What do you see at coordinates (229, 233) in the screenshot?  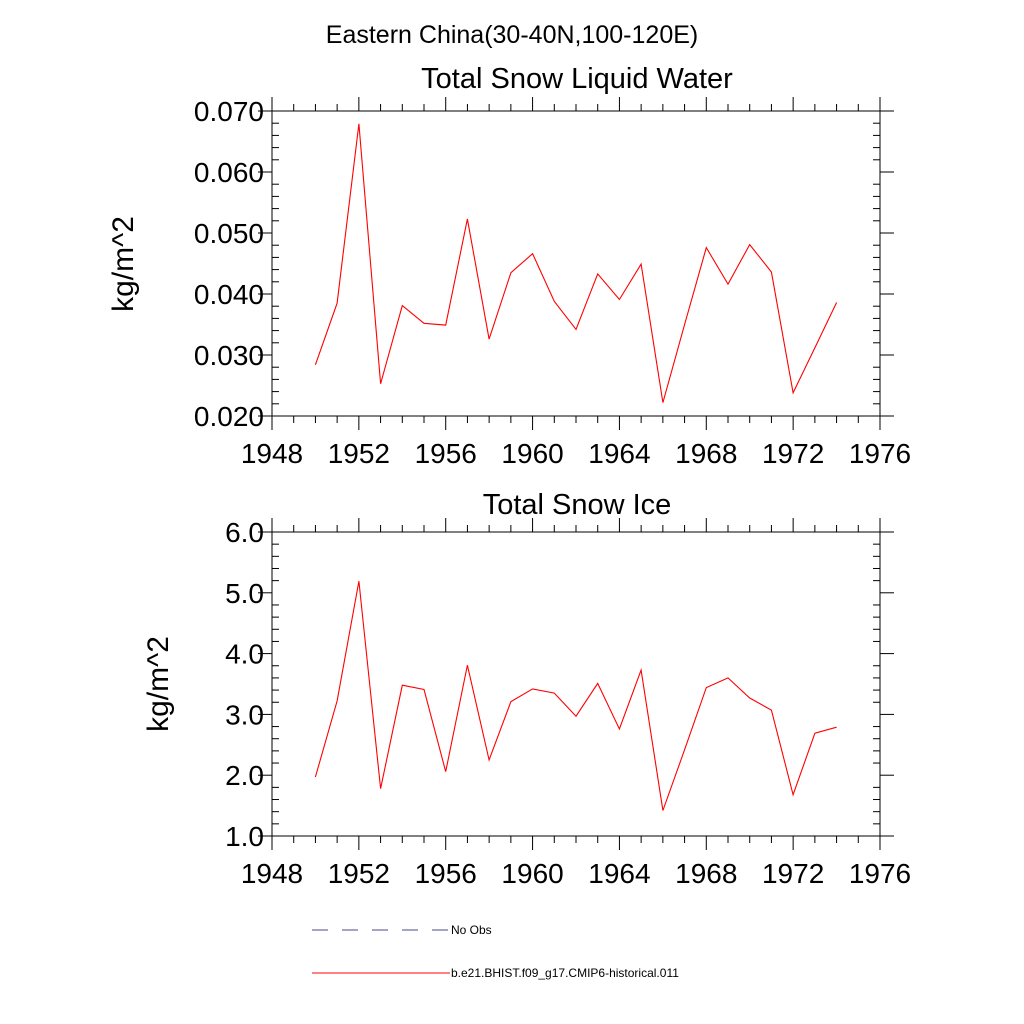 I see `y-tick-label: 0.050` at bounding box center [229, 233].